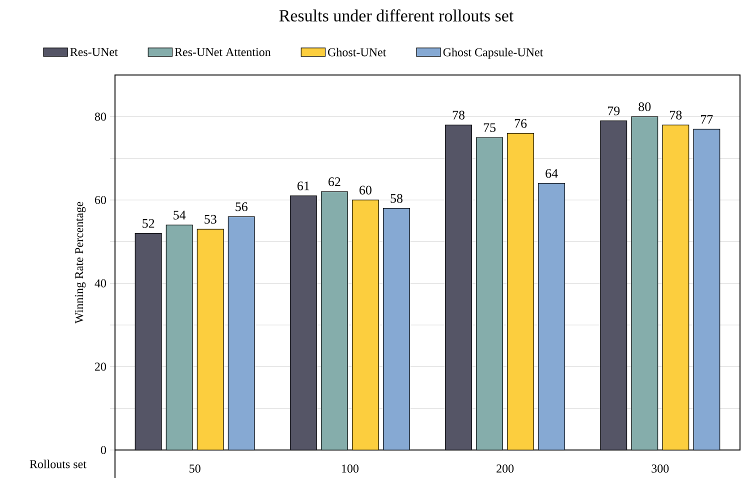 The image size is (748, 479). What do you see at coordinates (357, 52) in the screenshot?
I see `legend-label: Ghost-UNet` at bounding box center [357, 52].